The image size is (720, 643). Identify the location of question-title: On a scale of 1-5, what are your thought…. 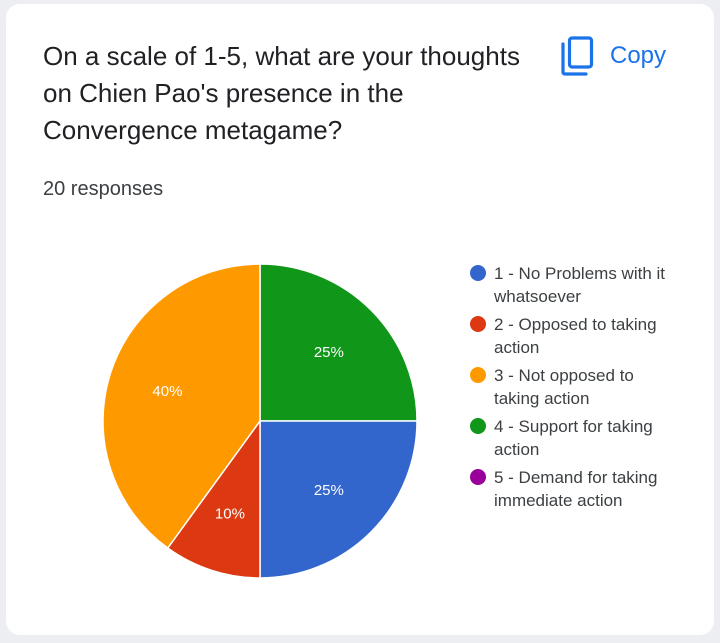
(281, 93).